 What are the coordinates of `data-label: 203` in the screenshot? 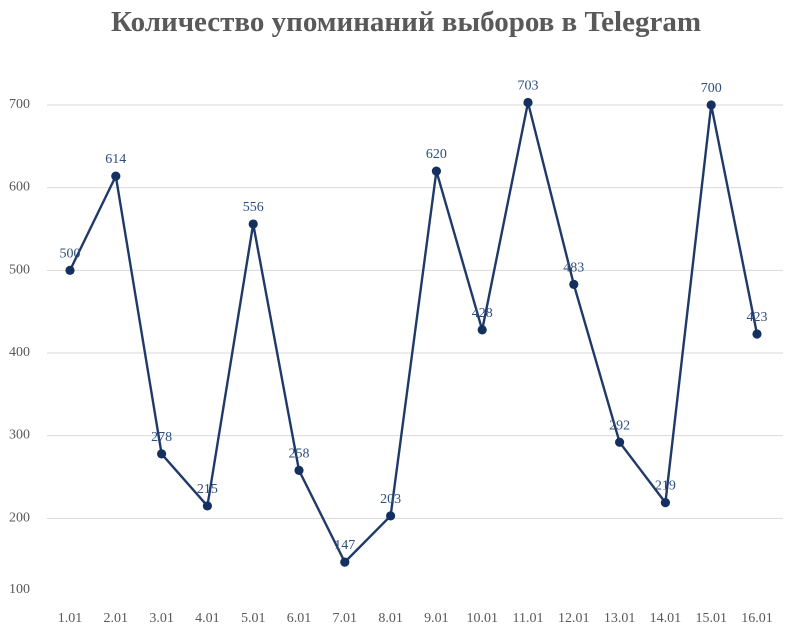 It's located at (390, 499).